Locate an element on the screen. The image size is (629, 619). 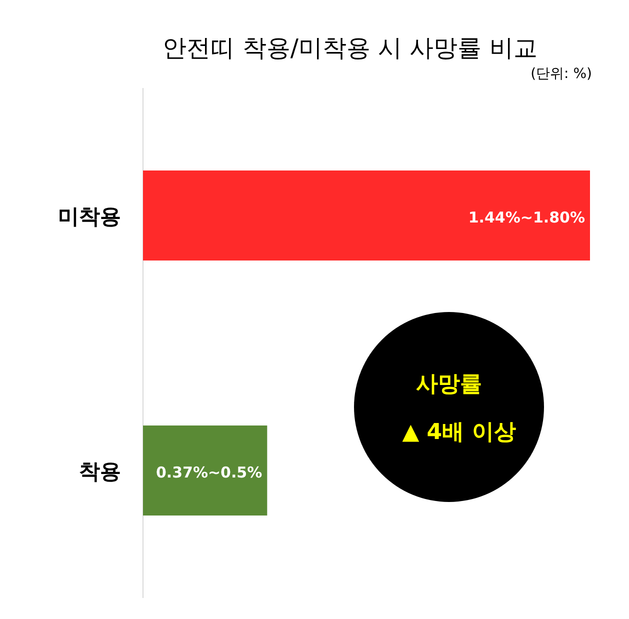
chart-title: 안전띠 착용/미착용 시 사망률 비교 is located at coordinates (350, 48).